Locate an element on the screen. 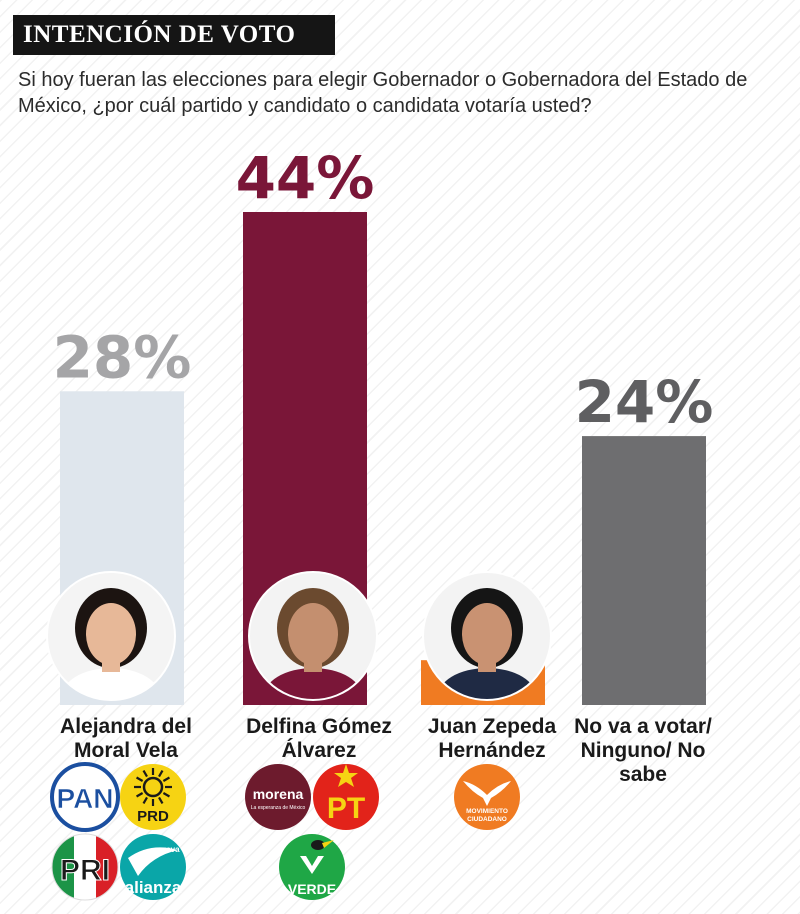 Image resolution: width=800 pixels, height=914 pixels. value-label-4: 24% is located at coordinates (644, 402).